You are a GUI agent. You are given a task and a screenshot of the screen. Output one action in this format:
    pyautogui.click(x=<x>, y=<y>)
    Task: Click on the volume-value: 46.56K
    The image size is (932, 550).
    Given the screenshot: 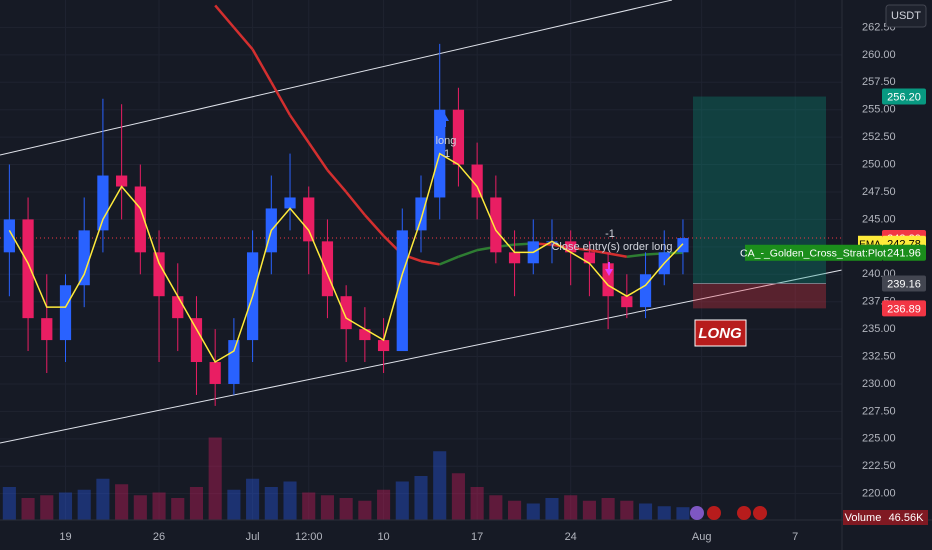 What is the action you would take?
    pyautogui.click(x=907, y=518)
    